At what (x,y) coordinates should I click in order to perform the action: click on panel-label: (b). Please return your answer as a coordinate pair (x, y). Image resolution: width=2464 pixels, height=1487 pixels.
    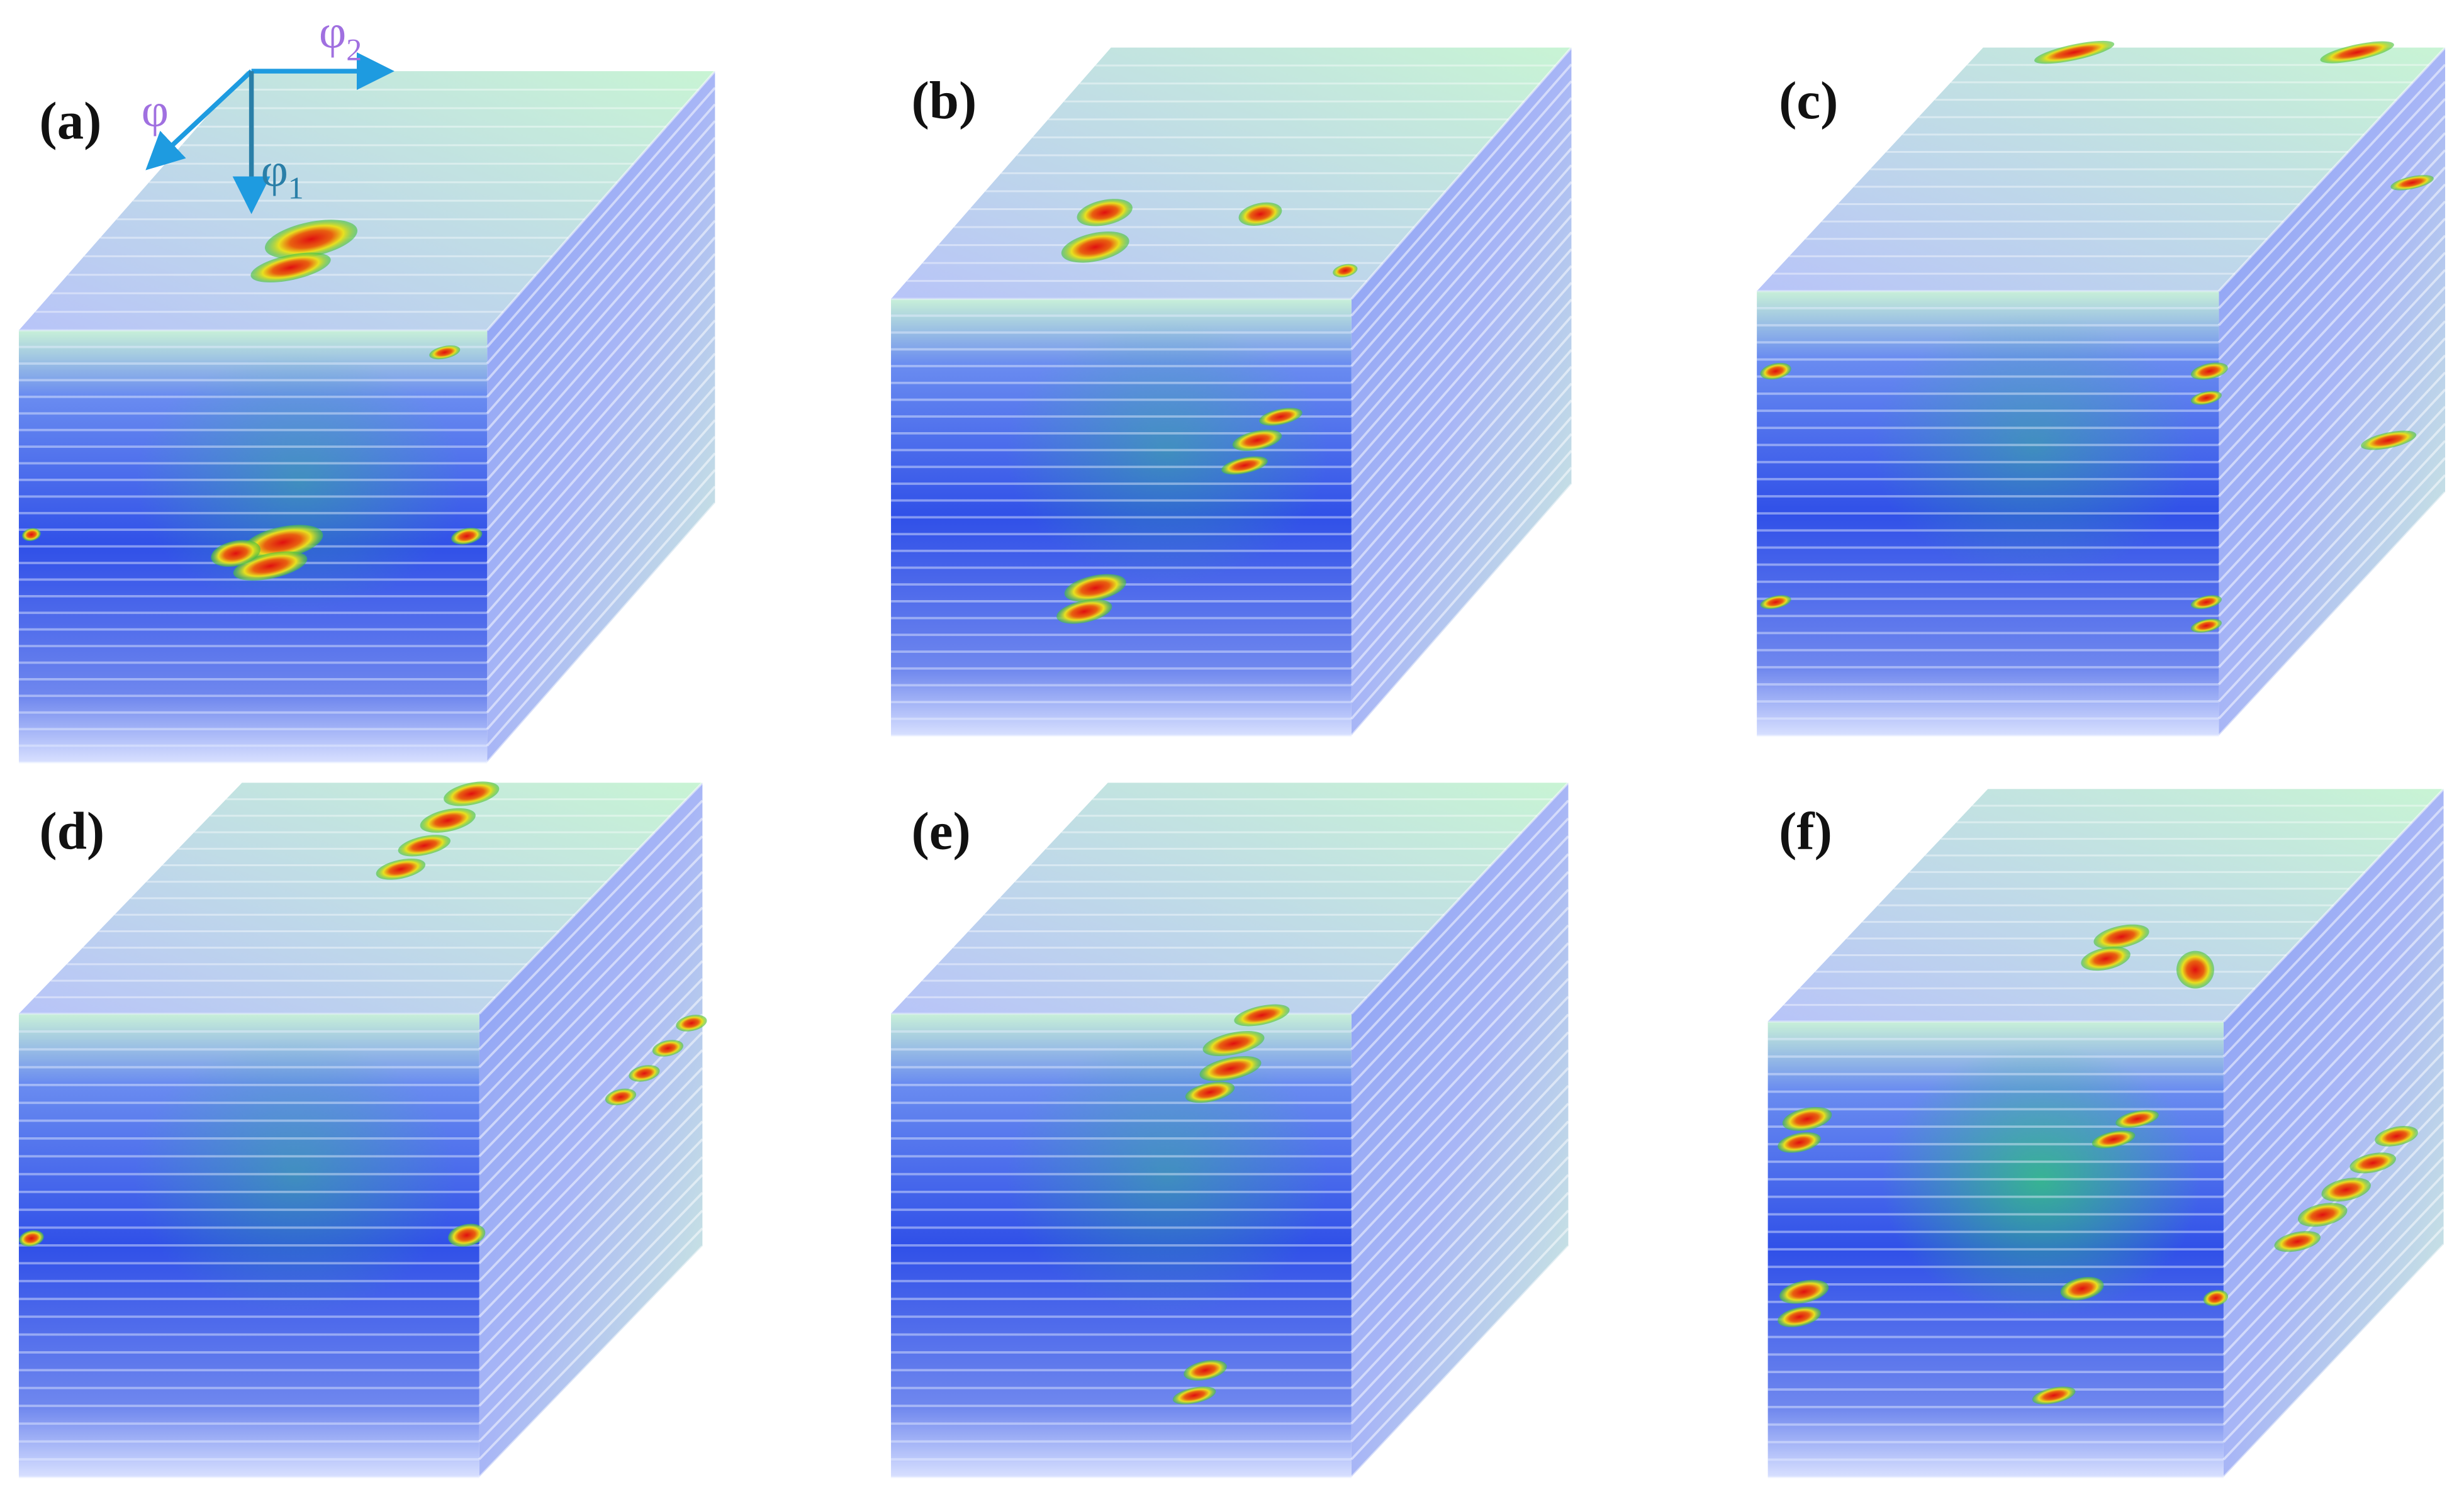
    Looking at the image, I should click on (944, 100).